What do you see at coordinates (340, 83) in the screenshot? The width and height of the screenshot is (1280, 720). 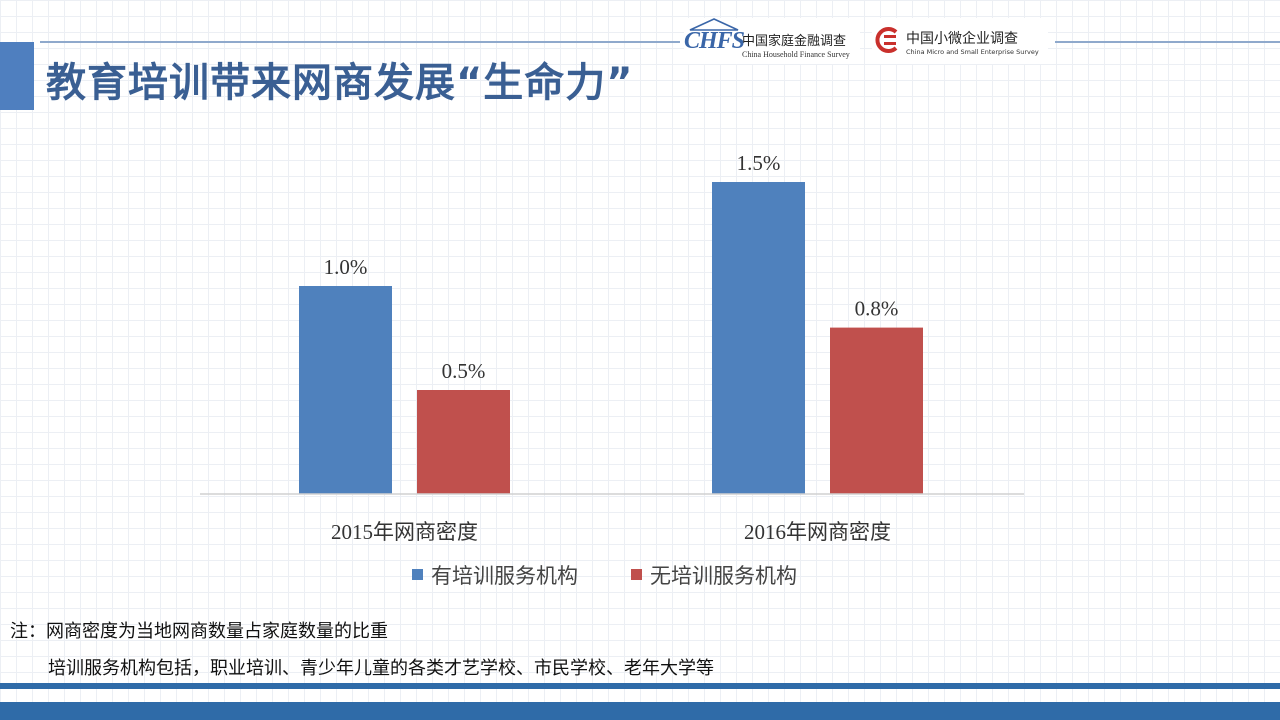 I see `page-title: 教育培训带来网商发展“生命力”` at bounding box center [340, 83].